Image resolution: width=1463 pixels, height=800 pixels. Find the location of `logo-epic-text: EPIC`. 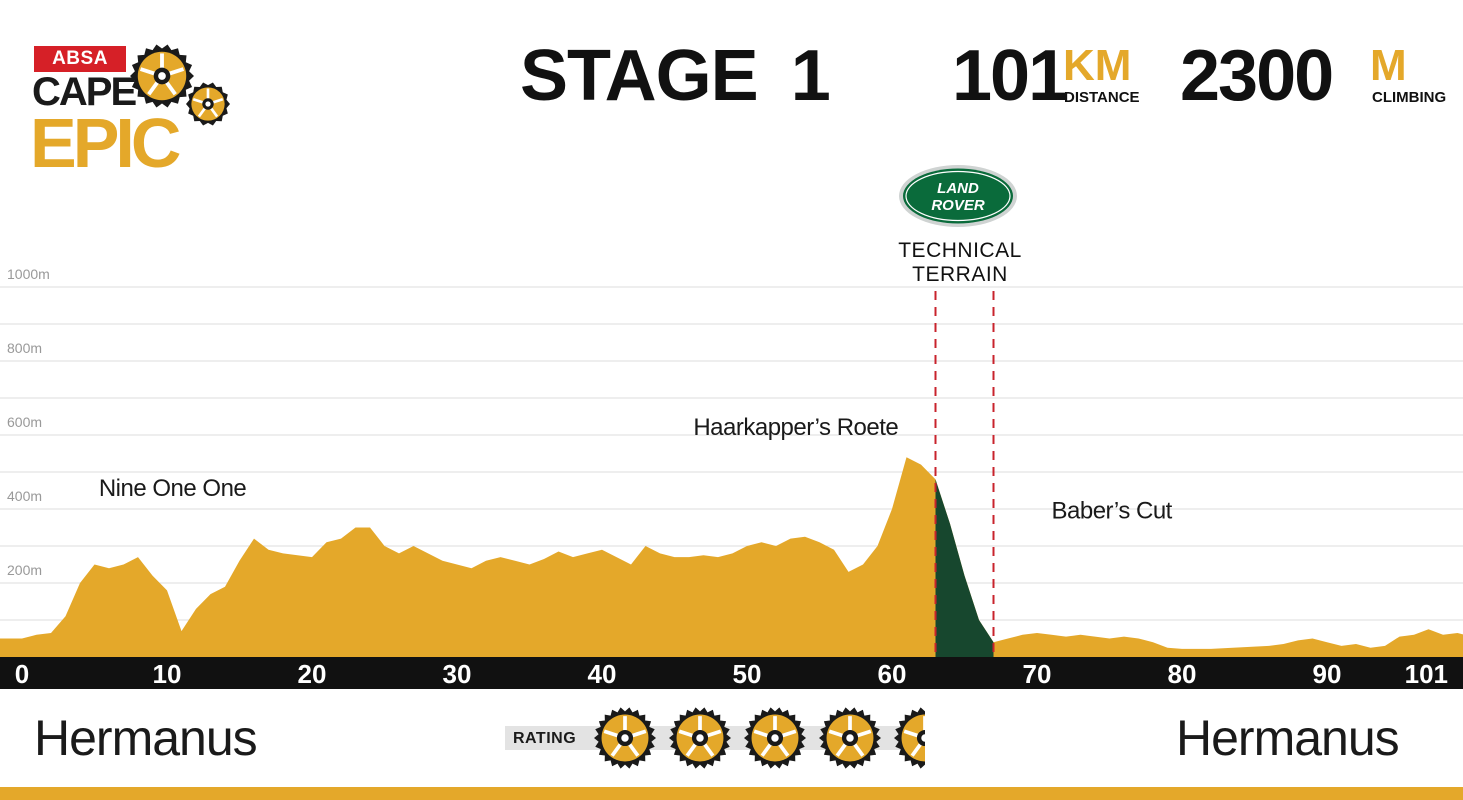

logo-epic-text: EPIC is located at coordinates (105, 143).